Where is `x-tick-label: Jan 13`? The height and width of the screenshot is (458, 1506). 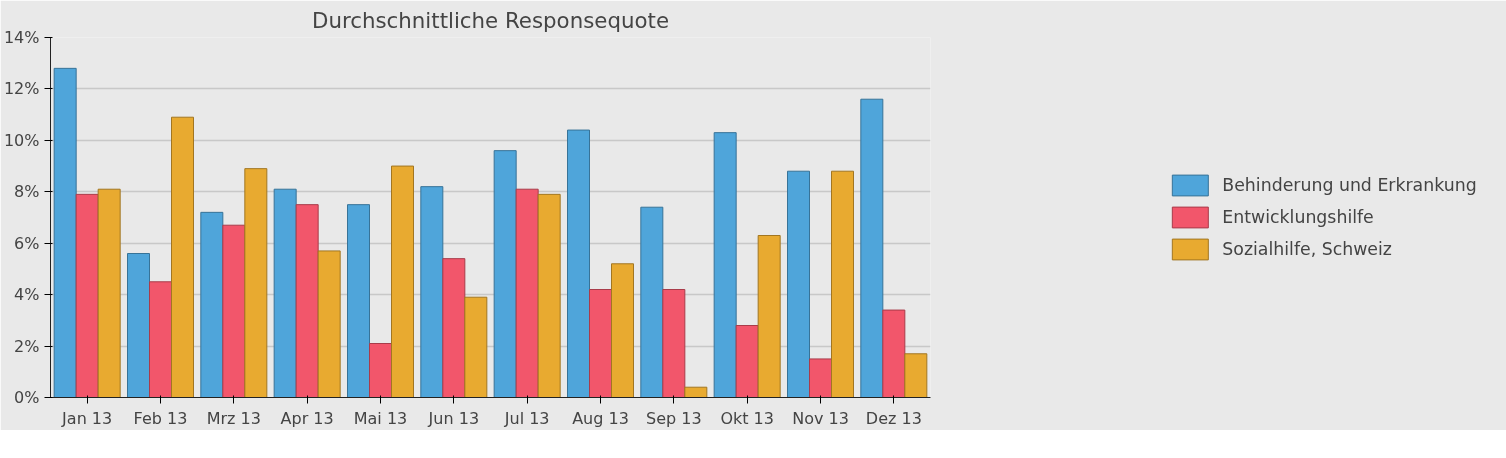 x-tick-label: Jan 13 is located at coordinates (87, 418).